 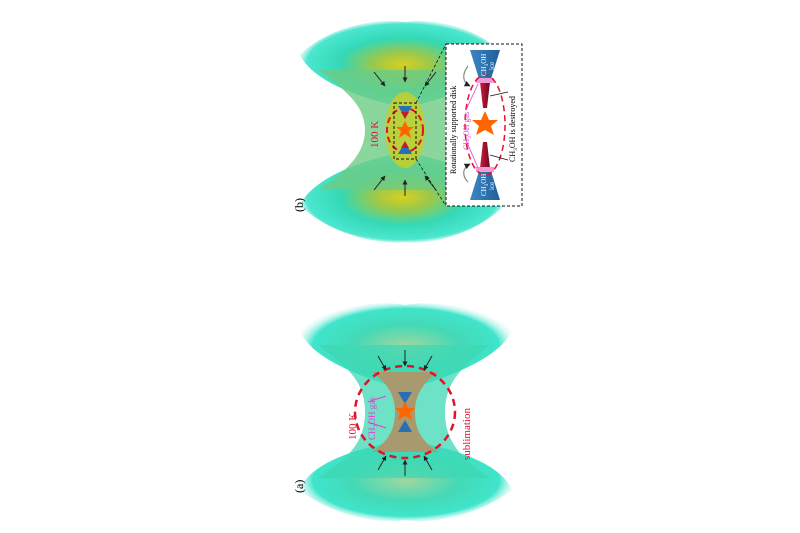 I want to click on inset-destroyed-label: CH3OH is destroyed, so click(x=513, y=129).